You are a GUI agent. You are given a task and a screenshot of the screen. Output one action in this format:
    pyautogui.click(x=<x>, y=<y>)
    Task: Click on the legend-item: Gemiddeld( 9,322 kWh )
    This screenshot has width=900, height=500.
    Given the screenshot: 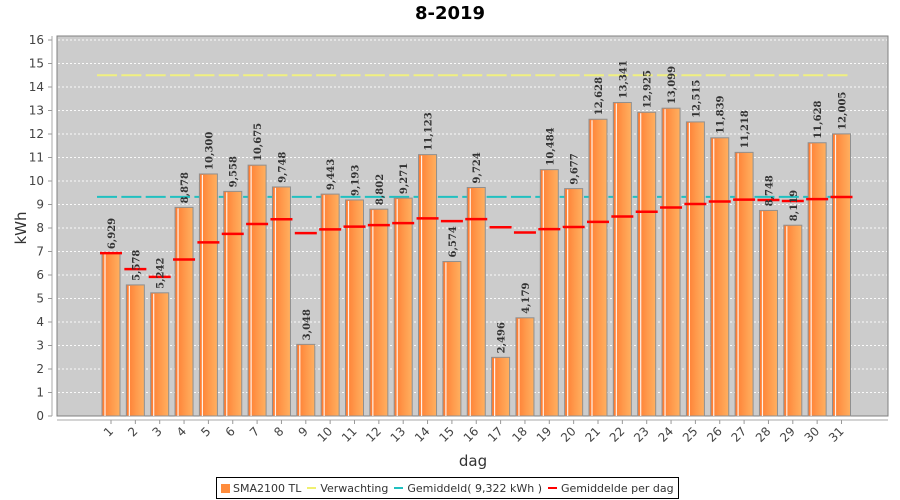 What is the action you would take?
    pyautogui.click(x=468, y=488)
    